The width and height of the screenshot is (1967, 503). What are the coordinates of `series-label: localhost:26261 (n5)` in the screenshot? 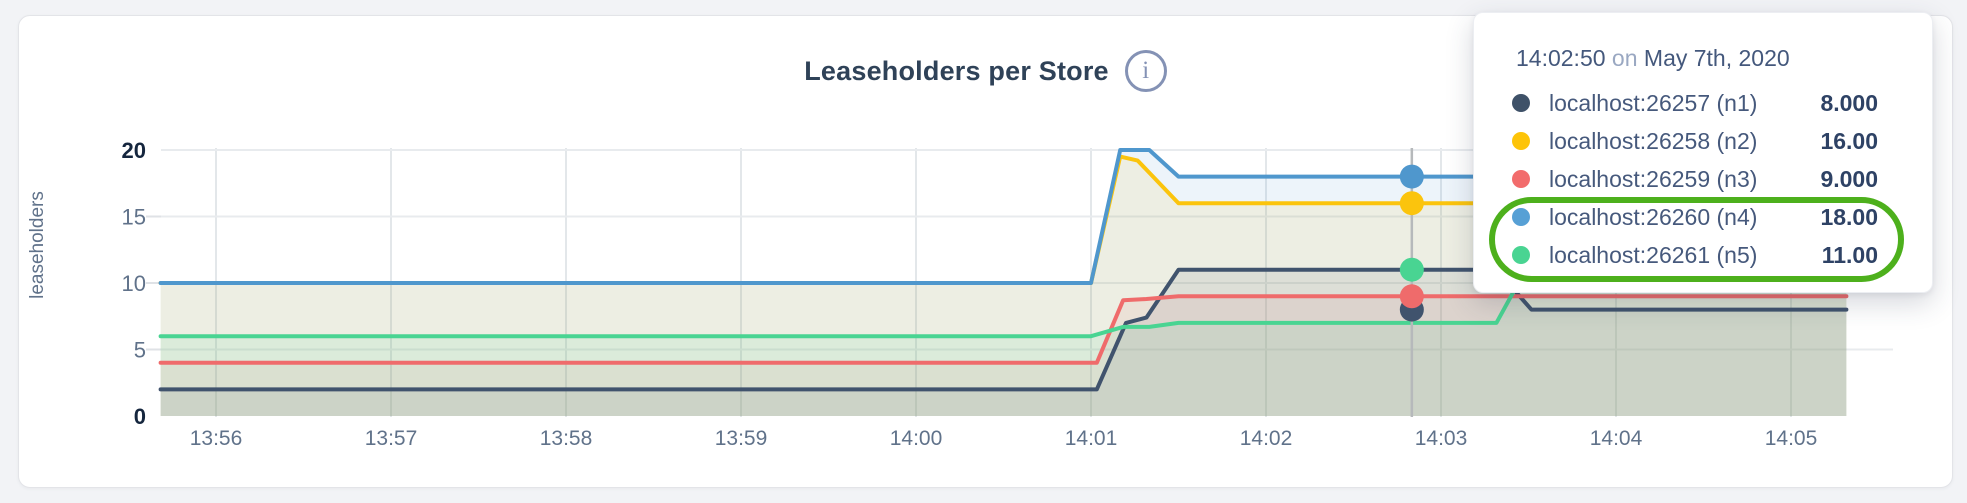 It's located at (1653, 254).